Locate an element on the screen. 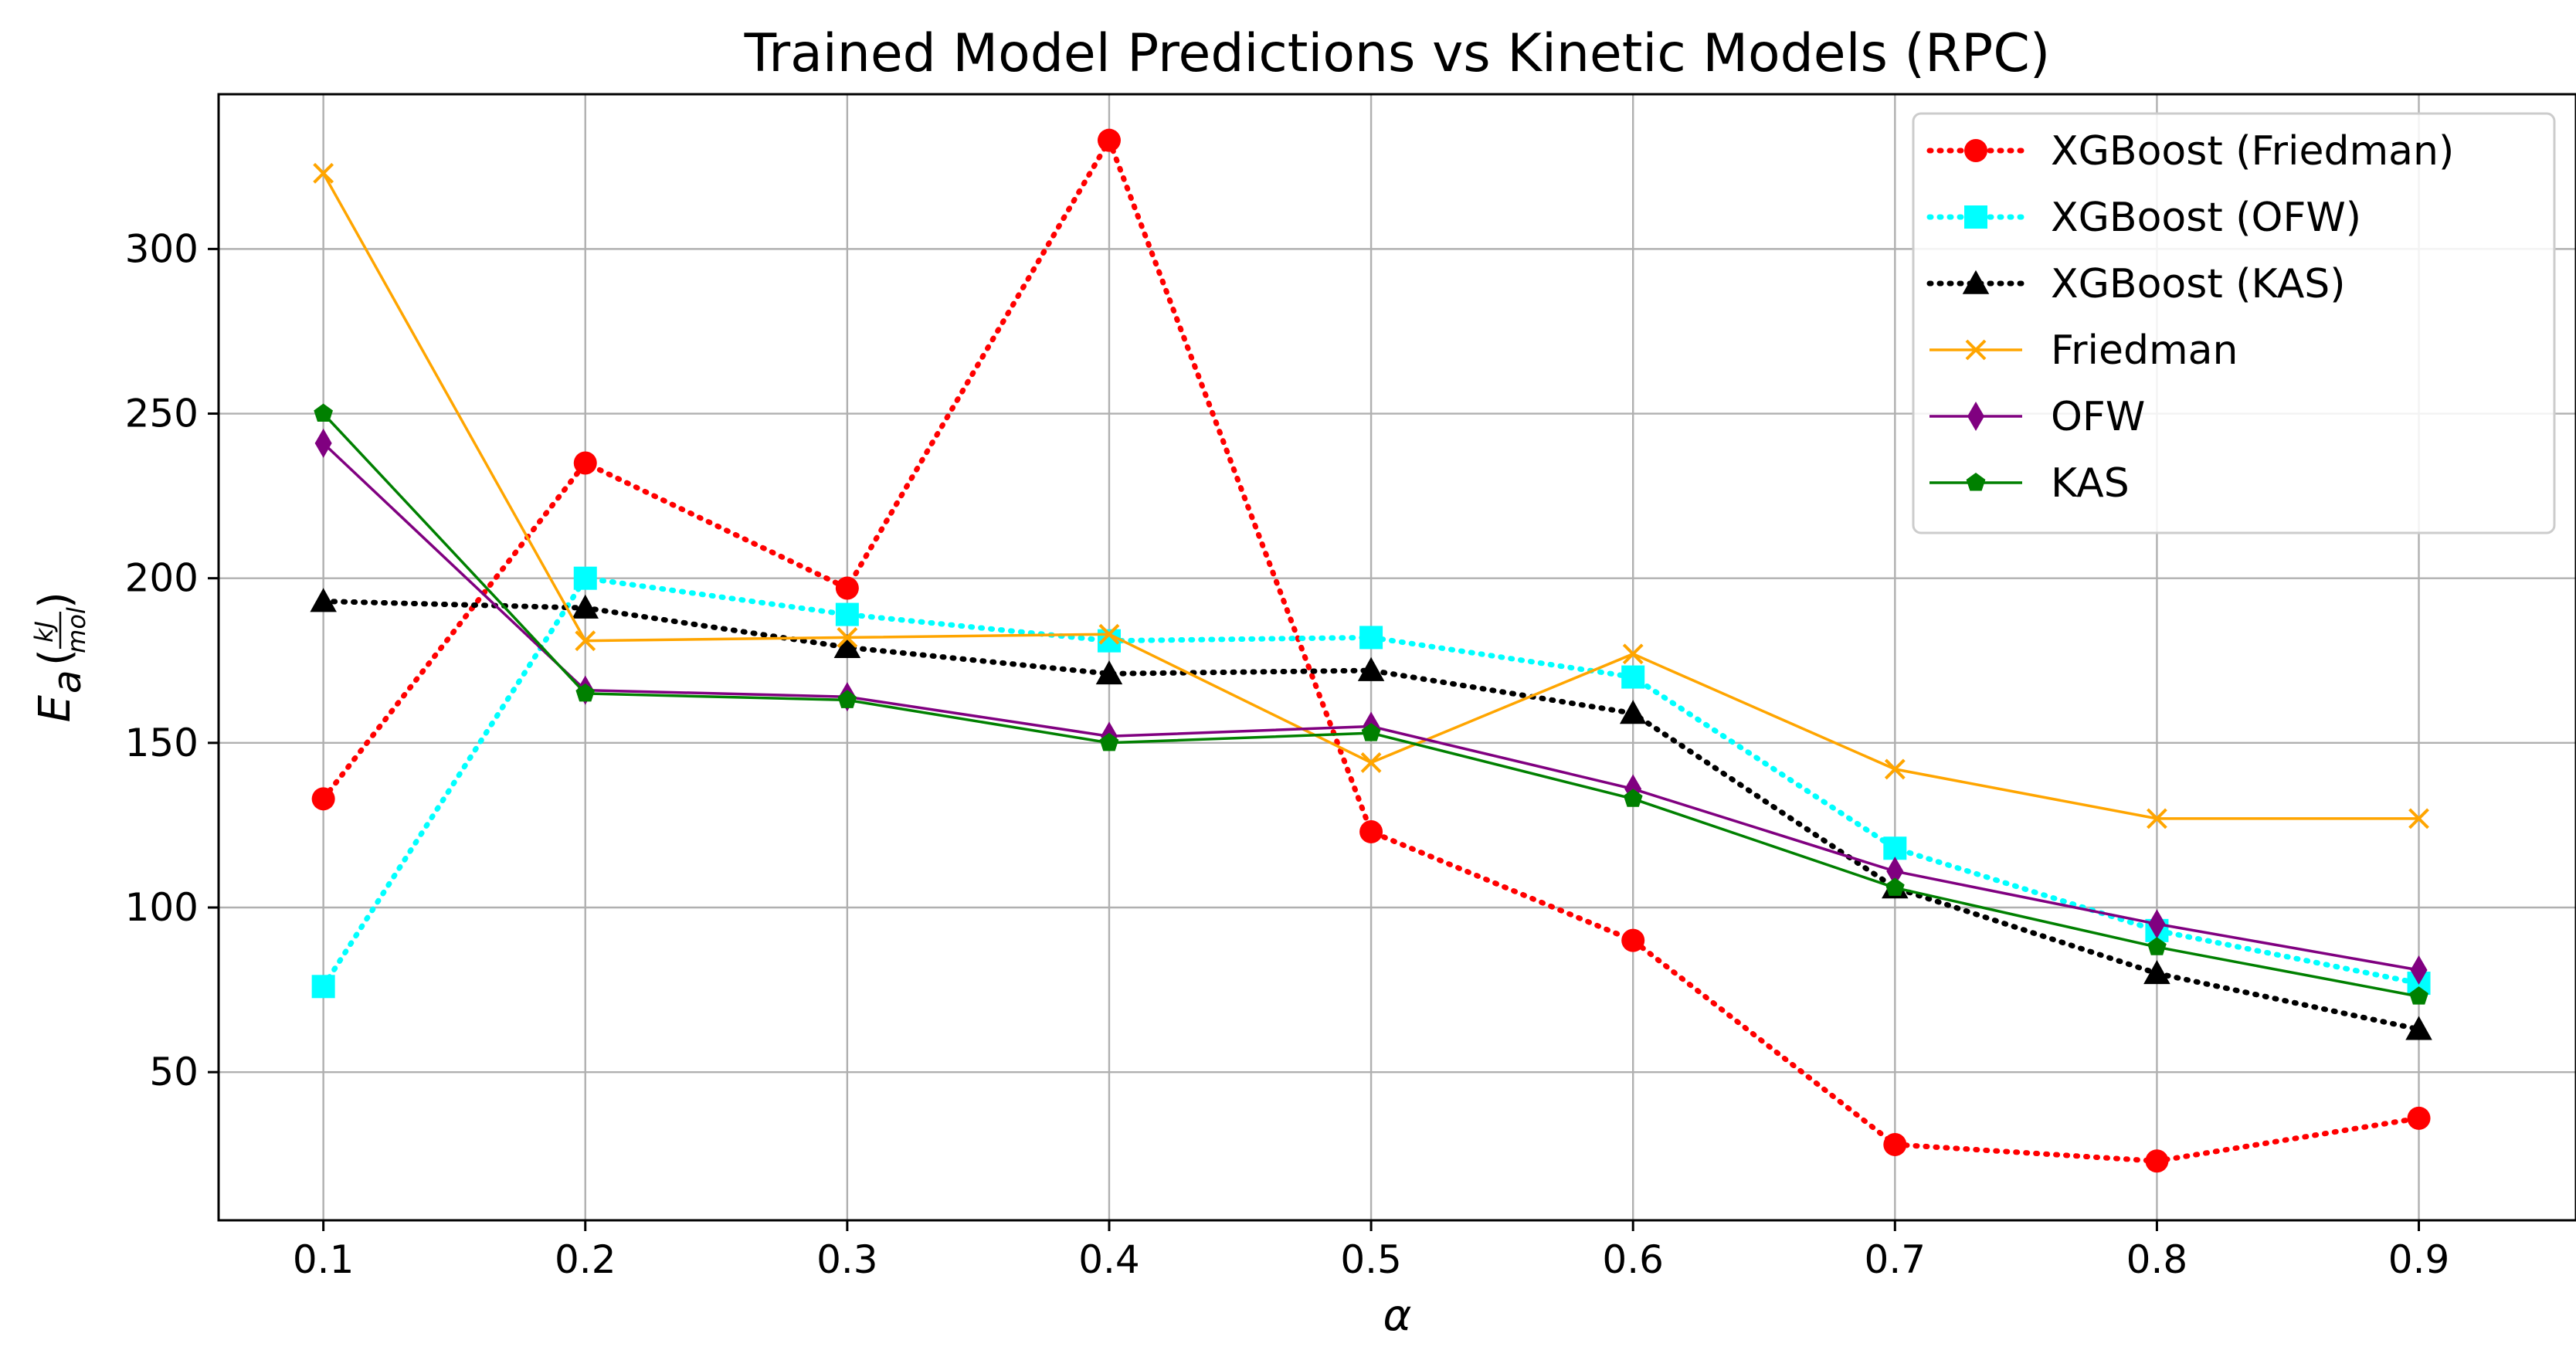 The height and width of the screenshot is (1357, 2576). y-label-open-paren: ( is located at coordinates (55, 657).